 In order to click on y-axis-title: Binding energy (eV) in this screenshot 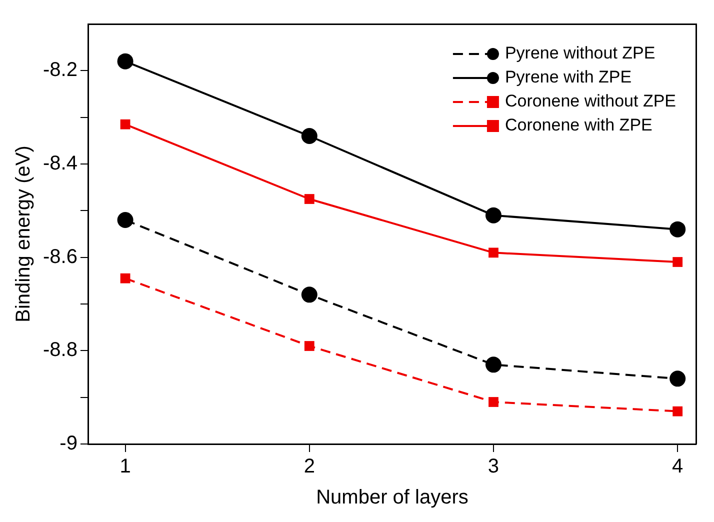, I will do `click(23, 234)`.